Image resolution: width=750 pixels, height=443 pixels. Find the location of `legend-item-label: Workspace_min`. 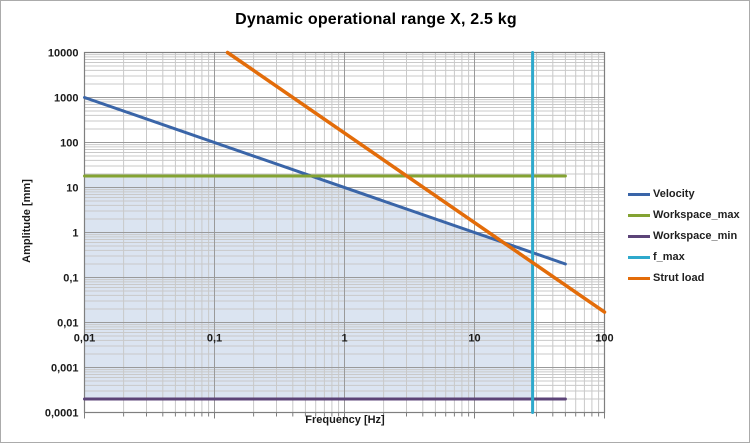

legend-item-label: Workspace_min is located at coordinates (695, 236).